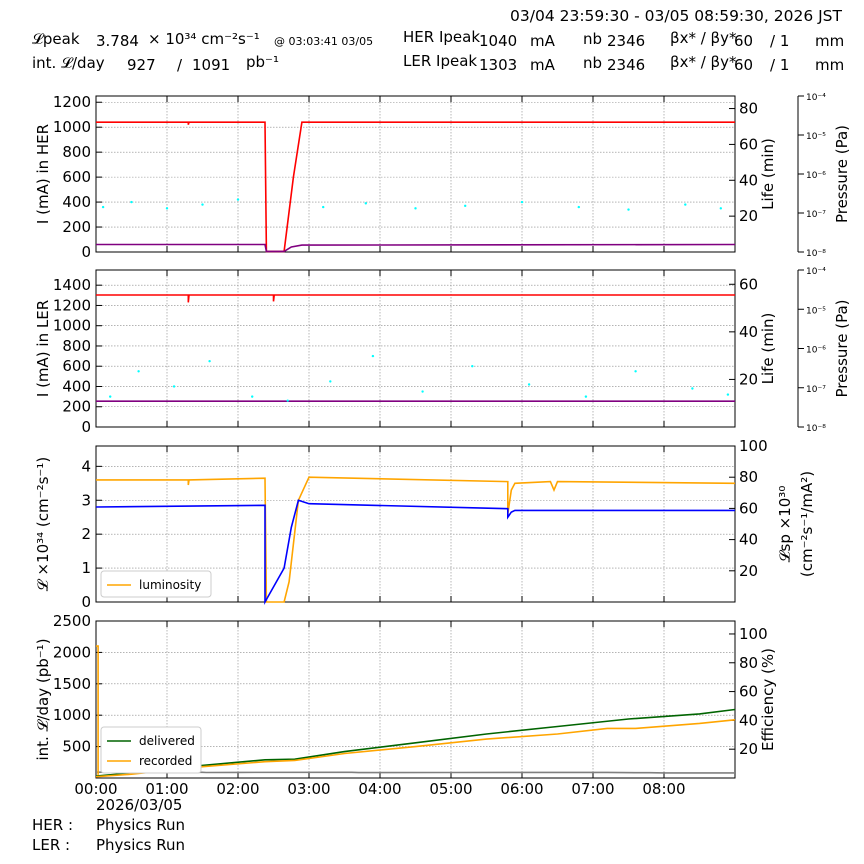  I want to click on ler-unit: mA, so click(542, 65).